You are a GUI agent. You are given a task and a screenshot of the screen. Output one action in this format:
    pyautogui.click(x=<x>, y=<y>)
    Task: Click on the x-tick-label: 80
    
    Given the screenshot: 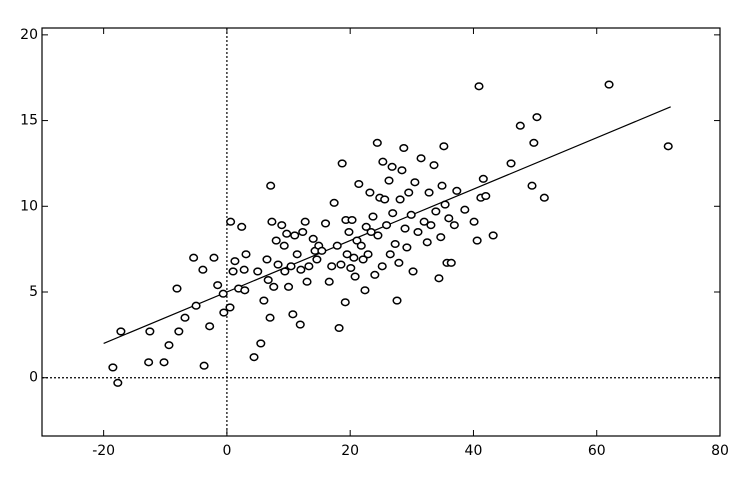 What is the action you would take?
    pyautogui.click(x=720, y=451)
    